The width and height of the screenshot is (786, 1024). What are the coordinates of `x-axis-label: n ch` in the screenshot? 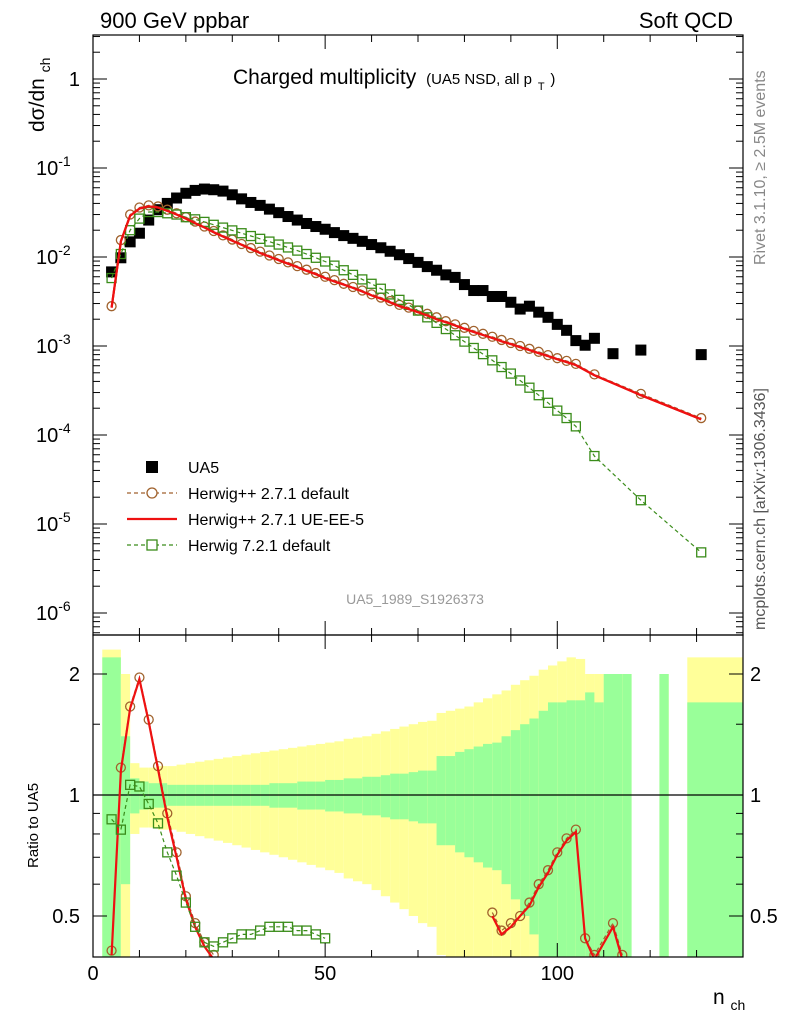 It's located at (729, 999).